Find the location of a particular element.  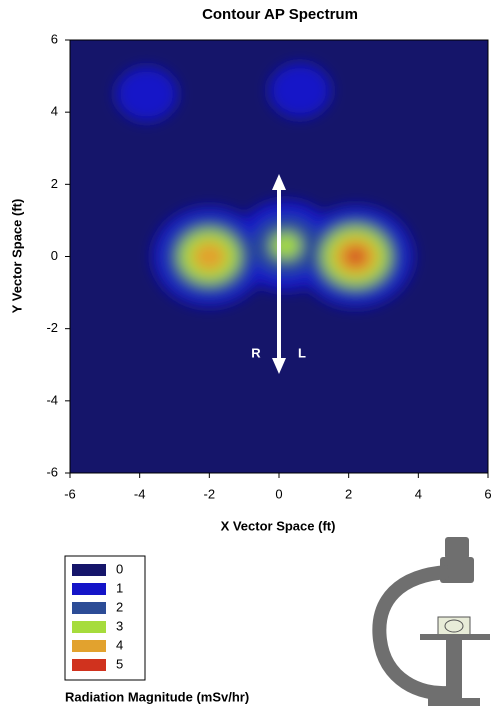

legend-label: 1 is located at coordinates (119, 587).